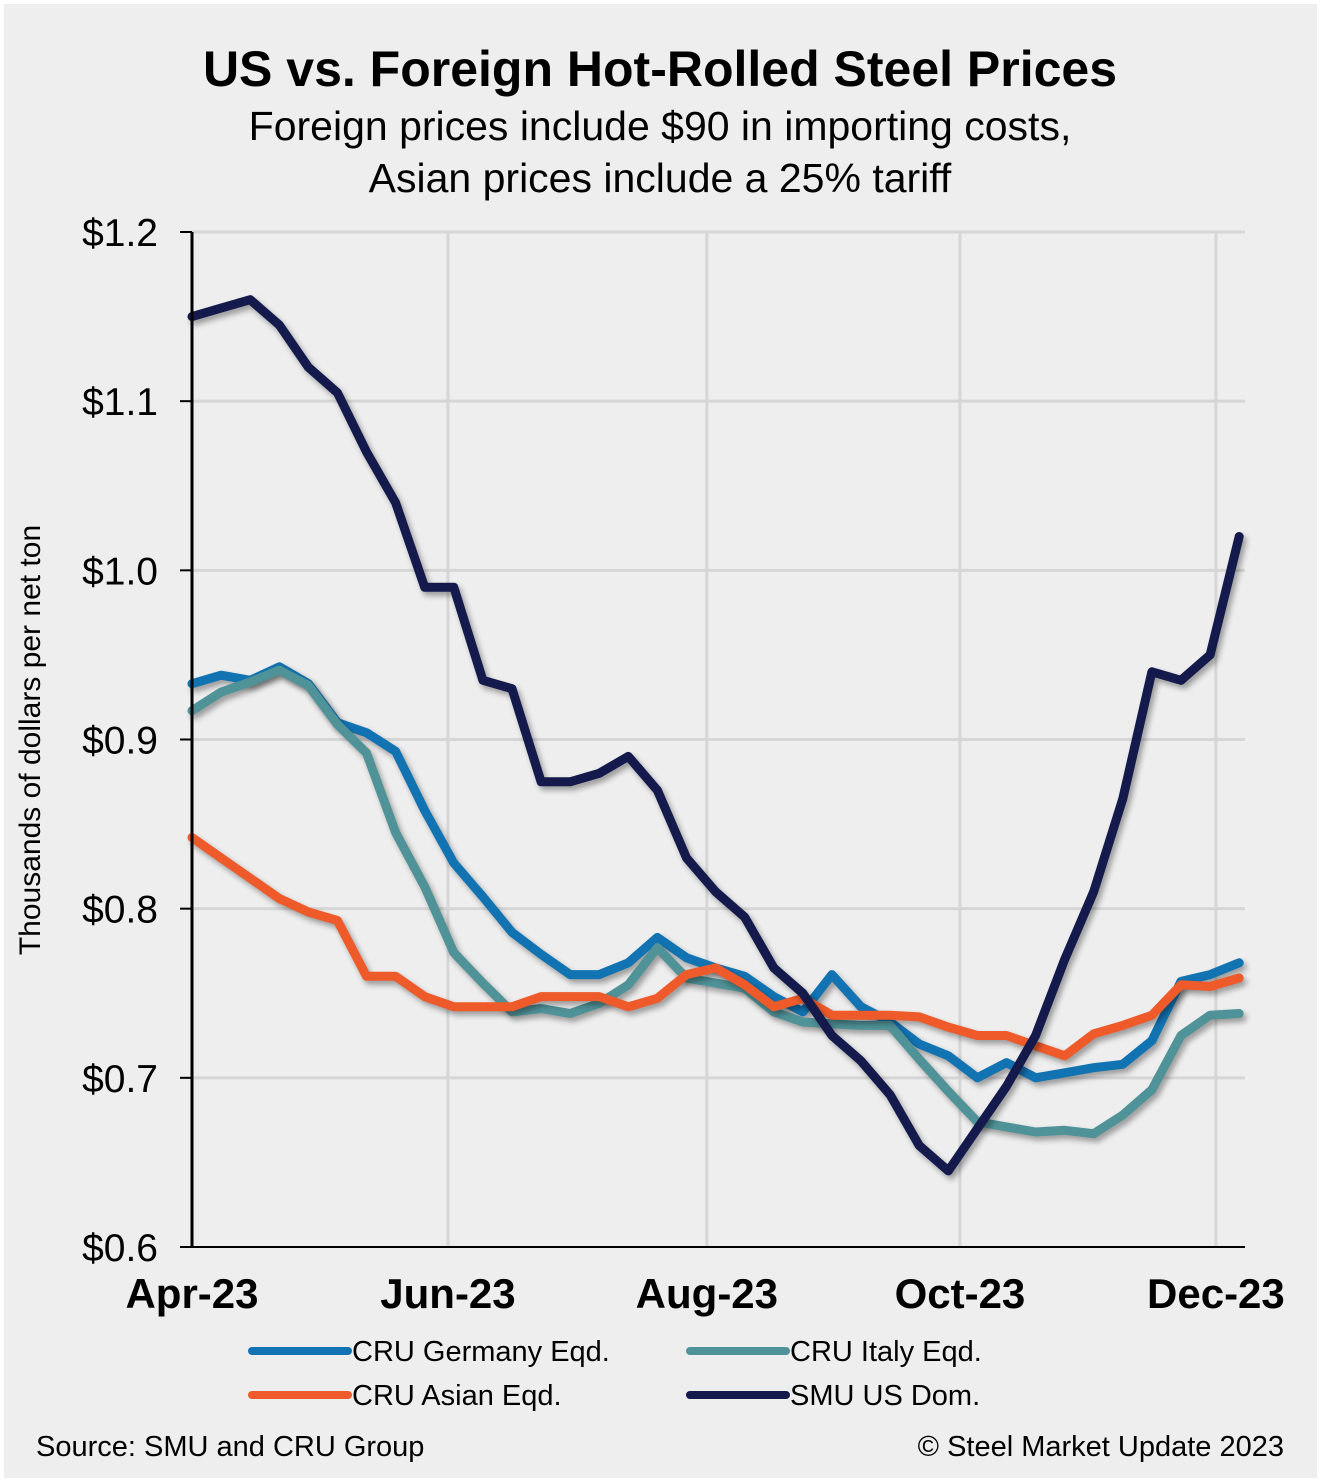 The height and width of the screenshot is (1482, 1321). What do you see at coordinates (30, 740) in the screenshot?
I see `y-axis-label: Thousands of dollars per net ton` at bounding box center [30, 740].